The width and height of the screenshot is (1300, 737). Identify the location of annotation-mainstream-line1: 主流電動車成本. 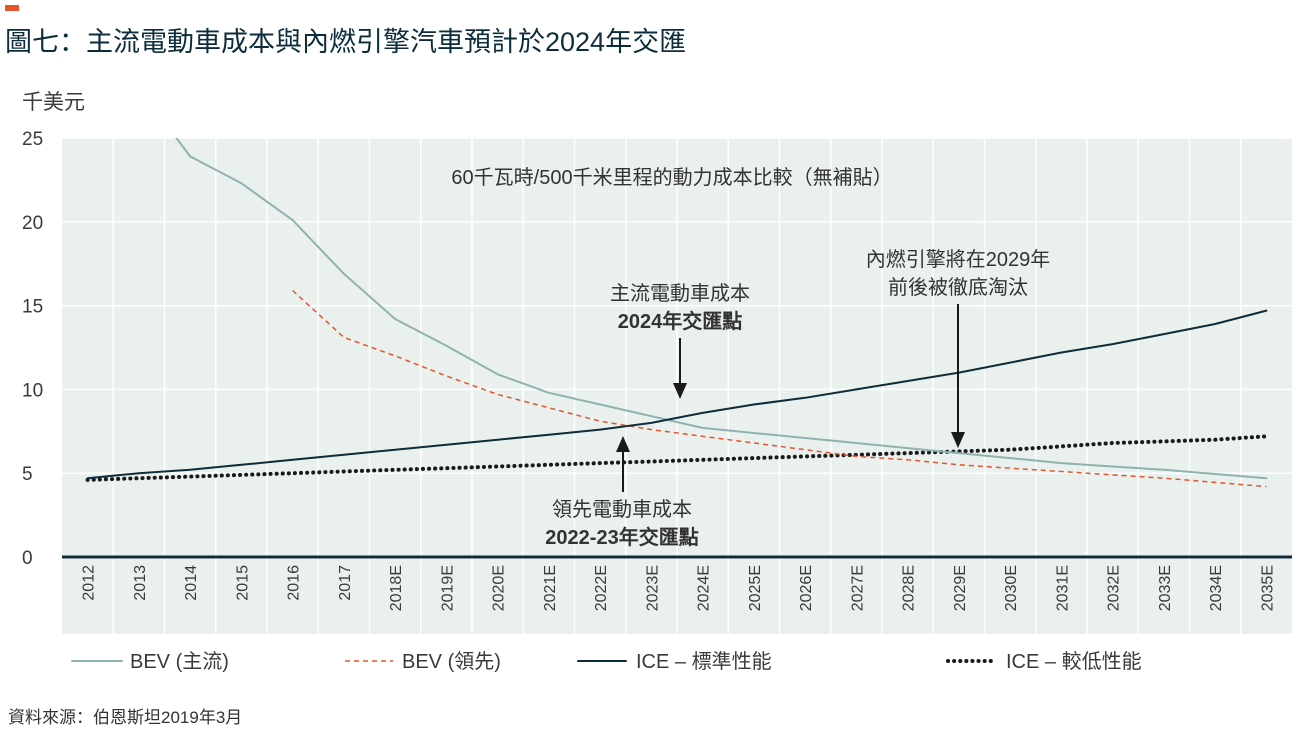
(680, 293).